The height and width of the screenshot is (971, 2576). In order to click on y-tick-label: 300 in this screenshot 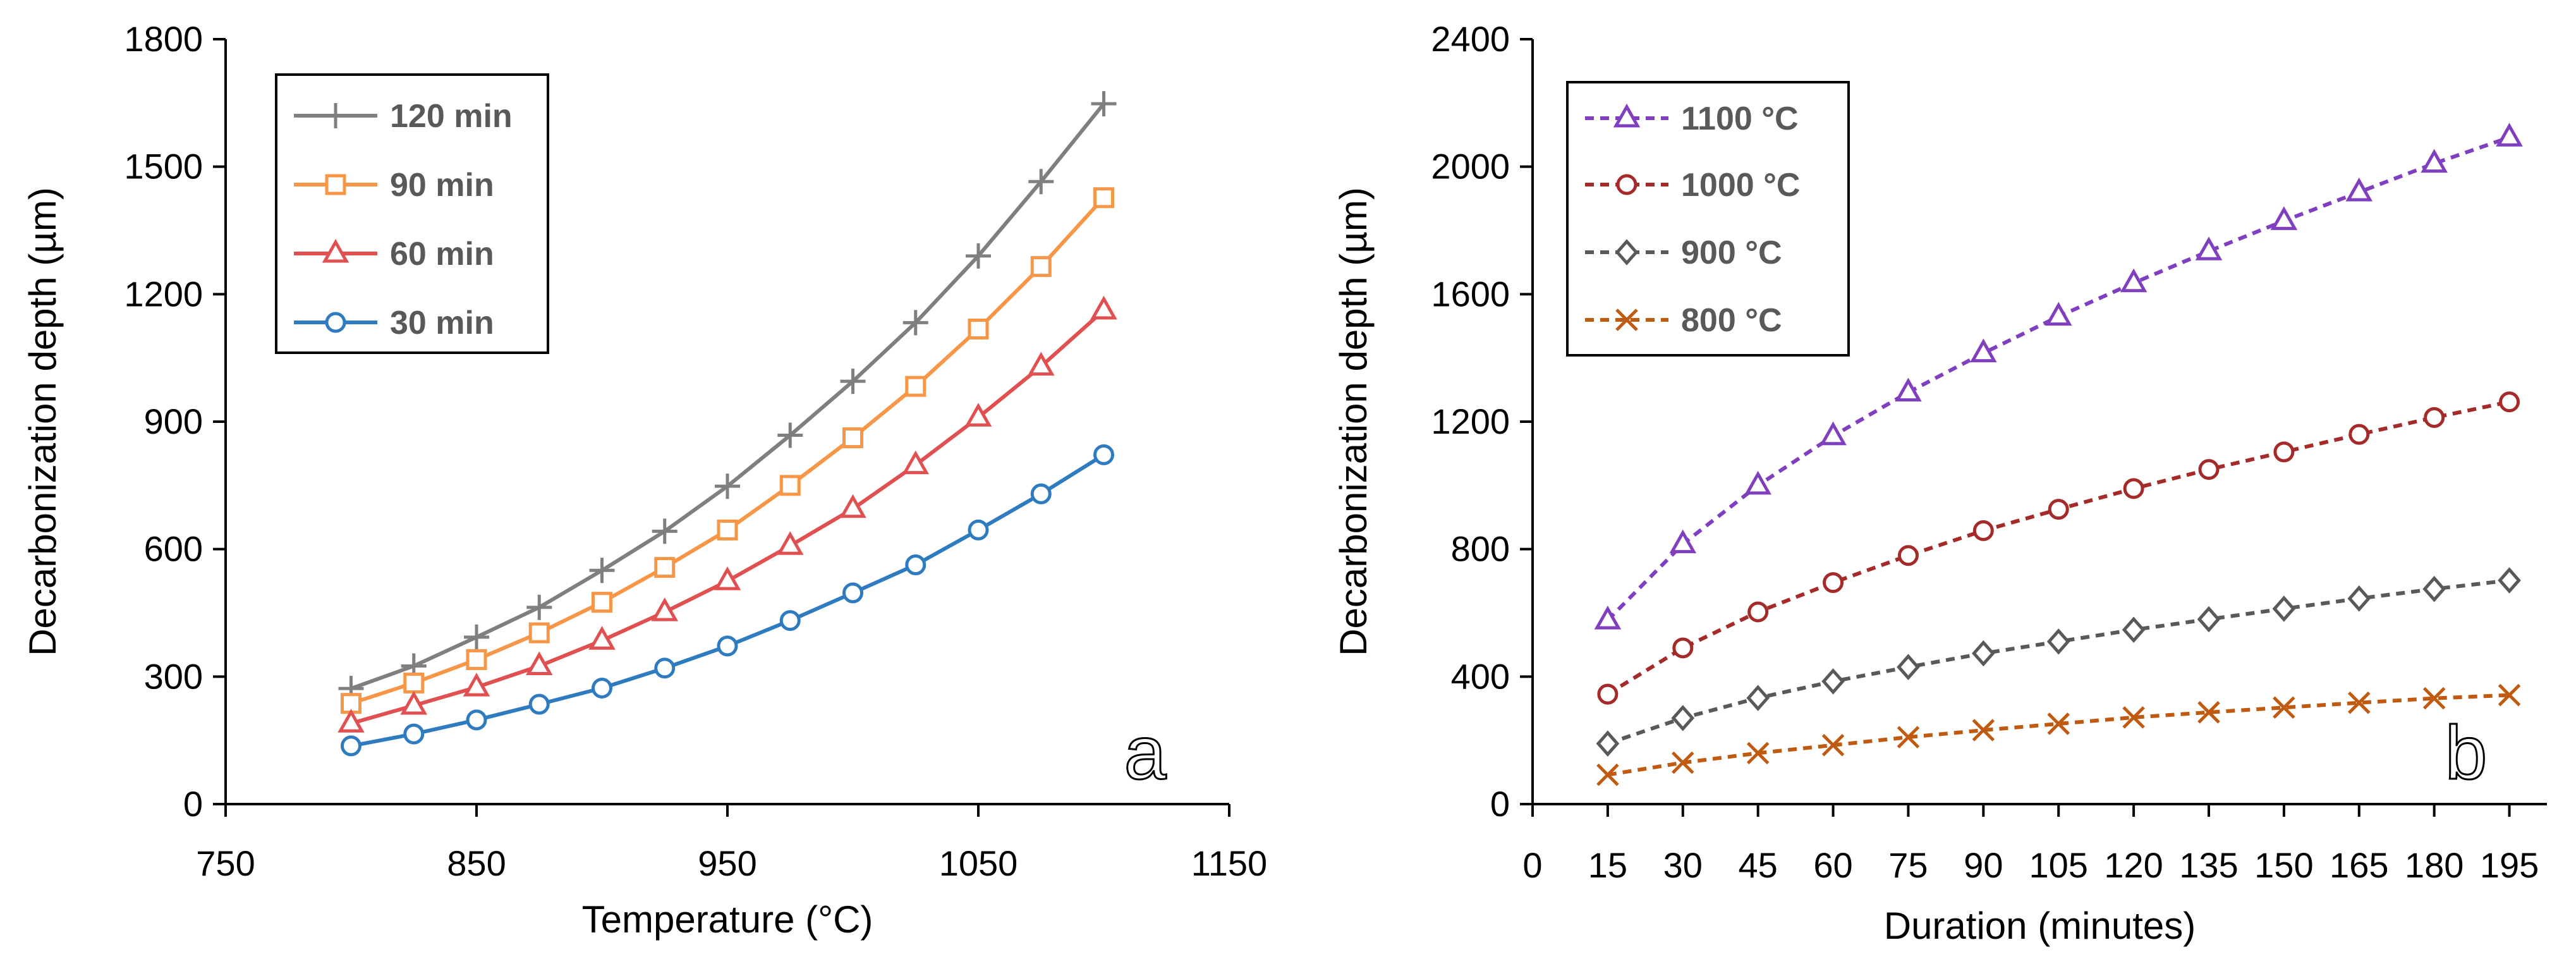, I will do `click(173, 676)`.